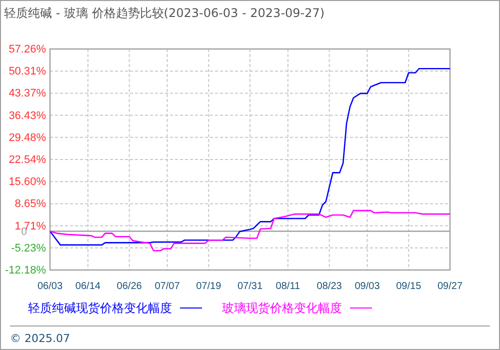 This screenshot has height=350, width=500. What do you see at coordinates (409, 286) in the screenshot?
I see `x-tick-label: 09/15` at bounding box center [409, 286].